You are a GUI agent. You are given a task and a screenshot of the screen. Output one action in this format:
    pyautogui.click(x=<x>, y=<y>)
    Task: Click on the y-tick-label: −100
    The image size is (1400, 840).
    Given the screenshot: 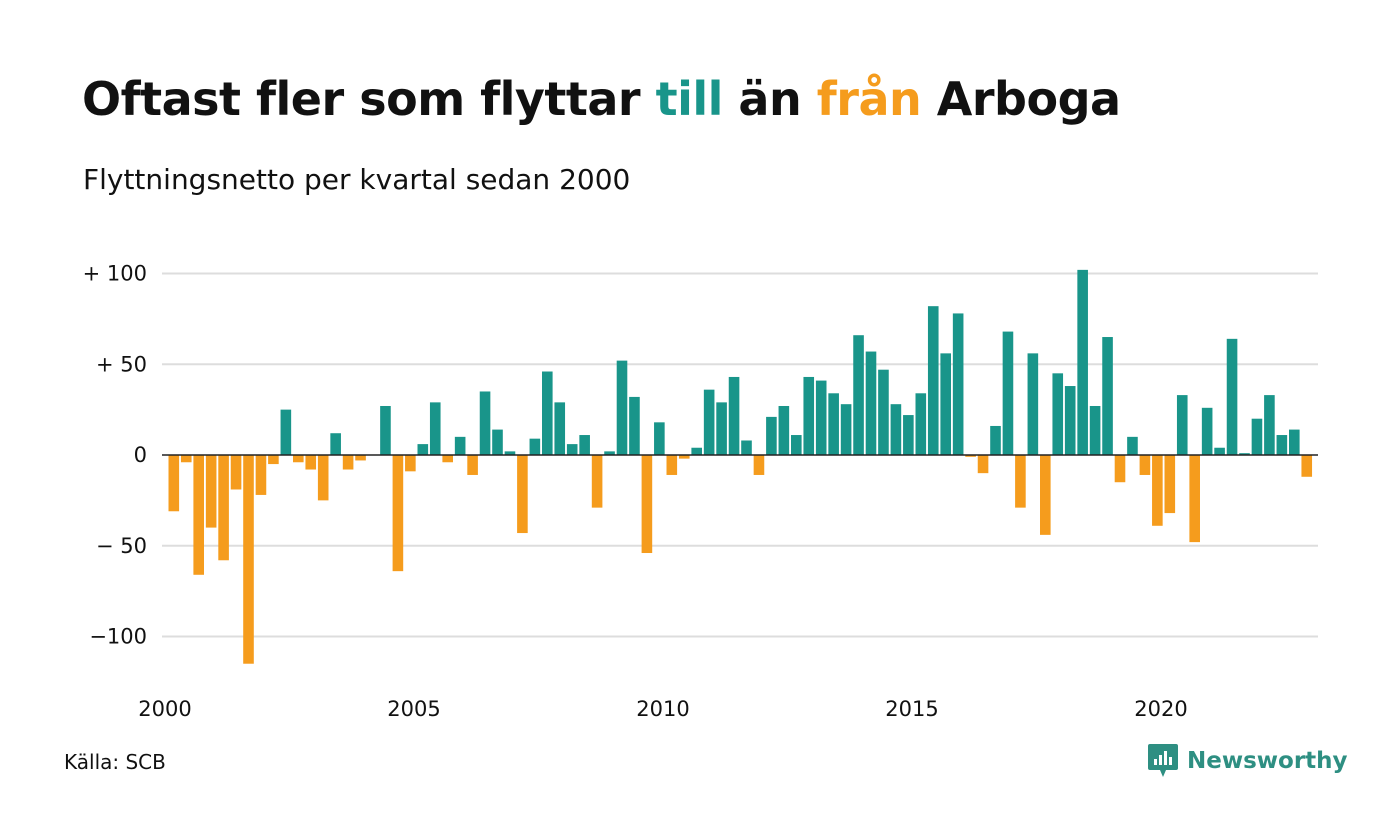 What is the action you would take?
    pyautogui.click(x=118, y=637)
    